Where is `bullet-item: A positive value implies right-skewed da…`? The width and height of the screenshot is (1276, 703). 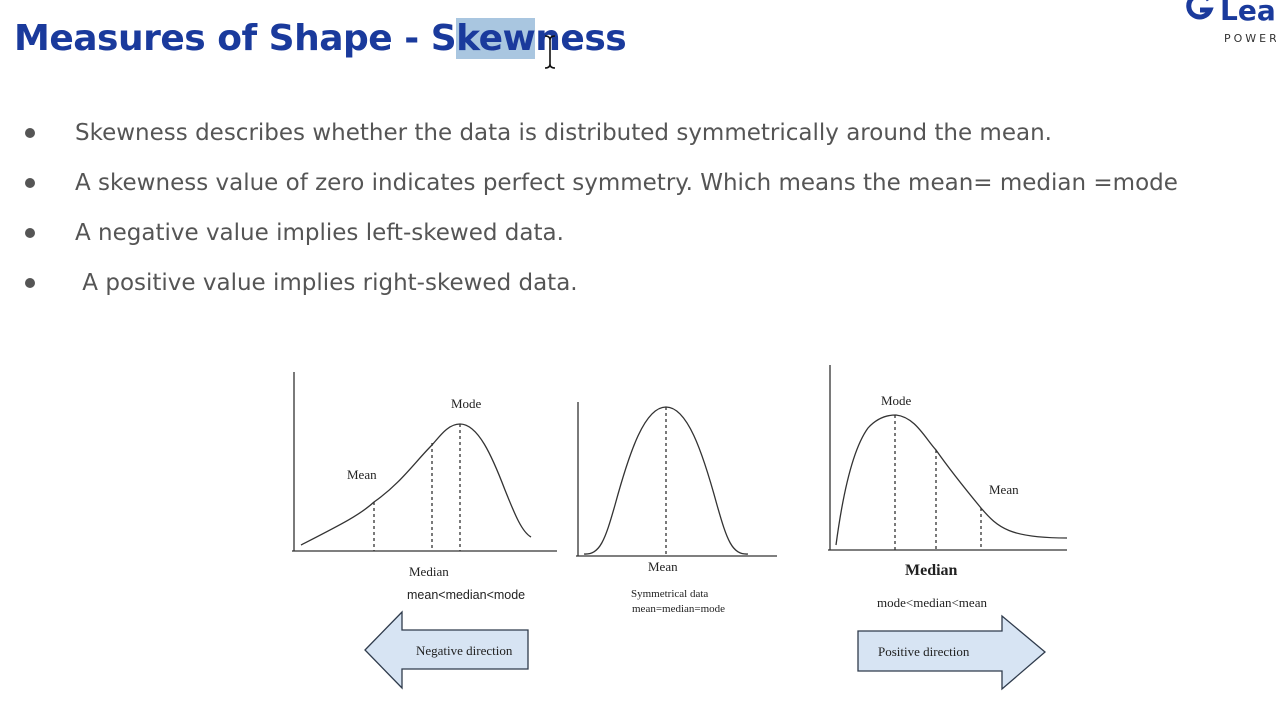
bullet-item: A positive value implies right-skewed da… is located at coordinates (589, 283).